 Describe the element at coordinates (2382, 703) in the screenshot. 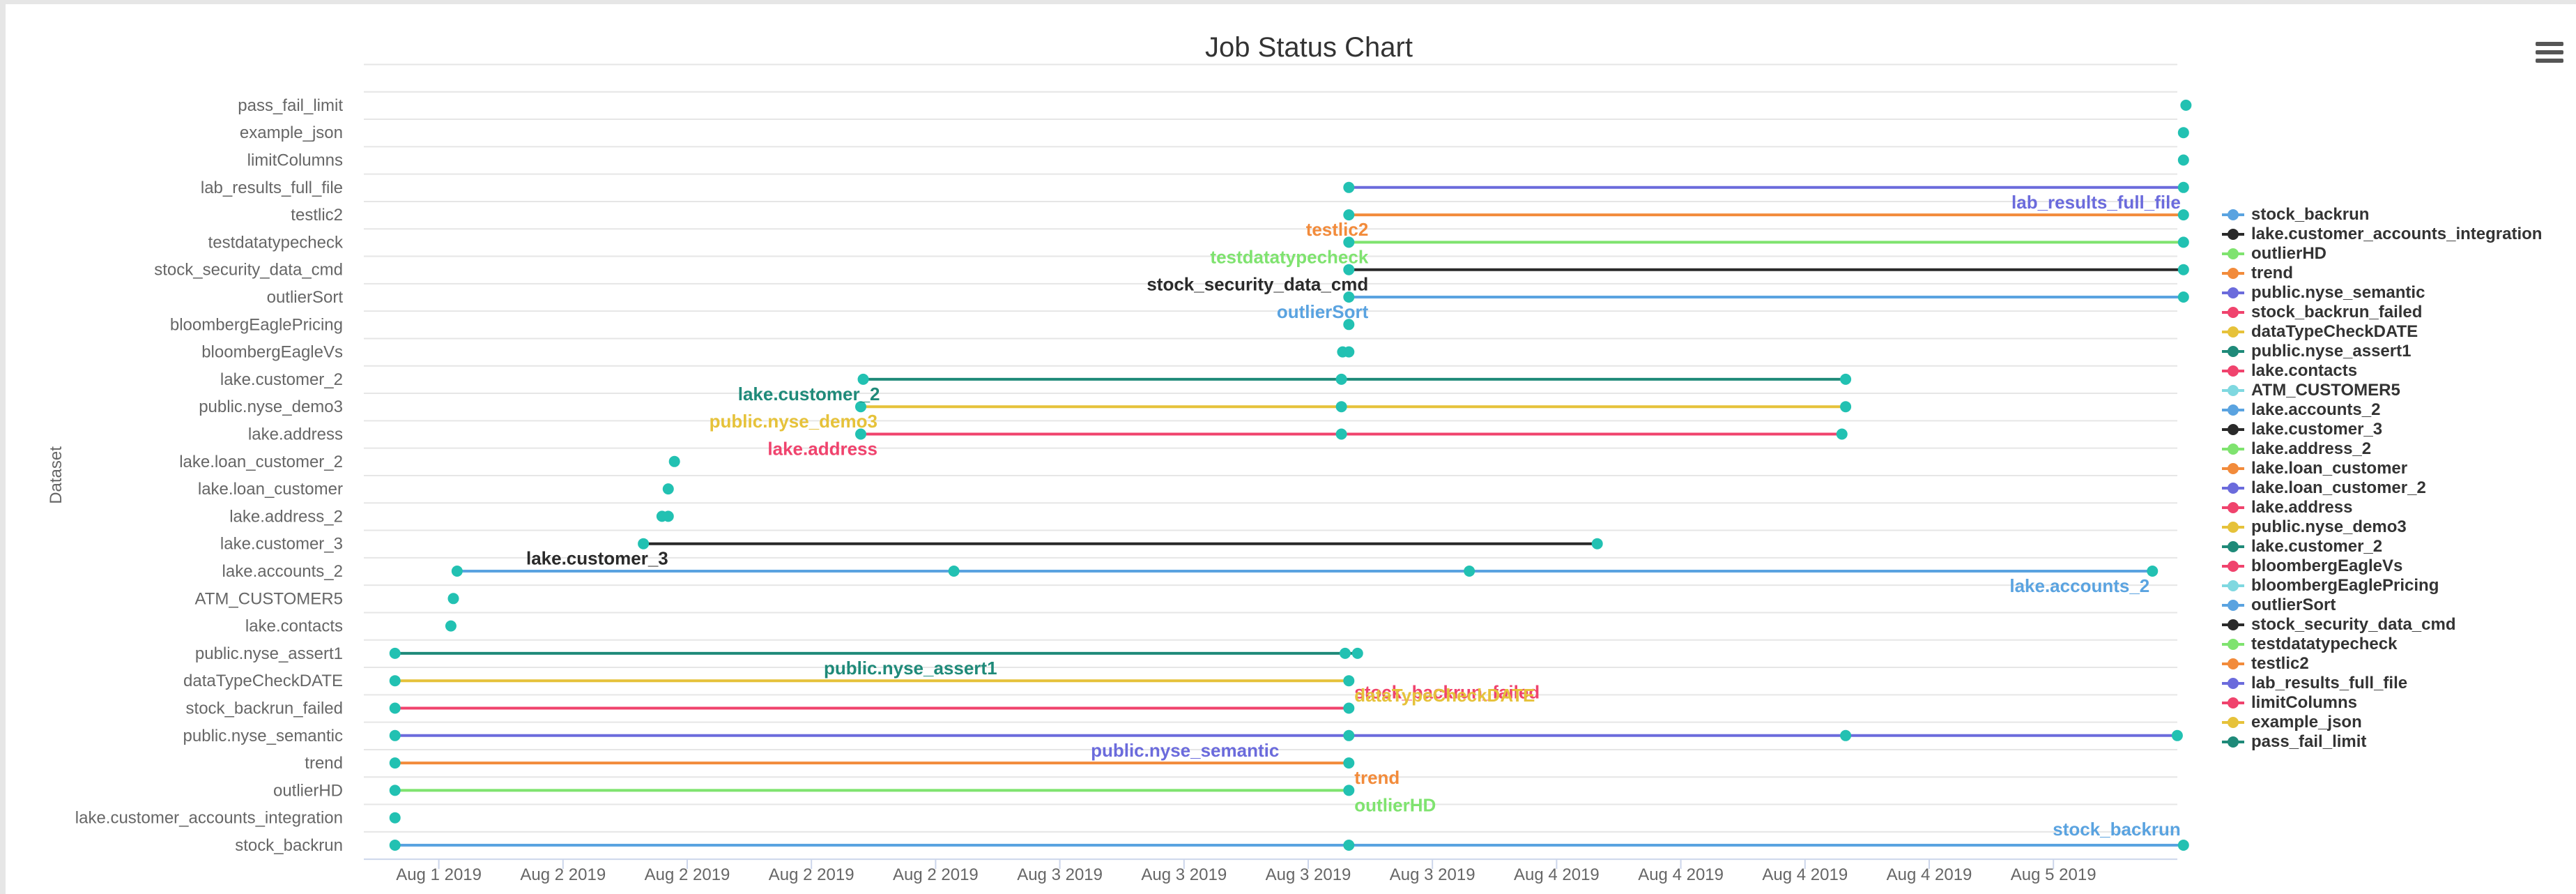

I see `legend-item: limitColumns` at that location.